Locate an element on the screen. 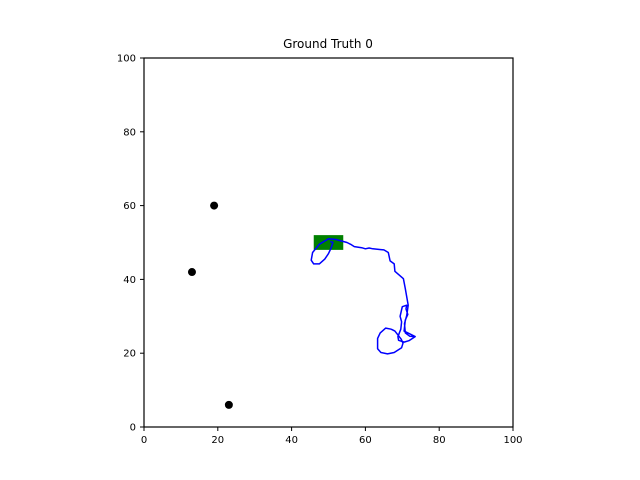 This screenshot has width=640, height=480. x-tick-label: 0 is located at coordinates (144, 440).